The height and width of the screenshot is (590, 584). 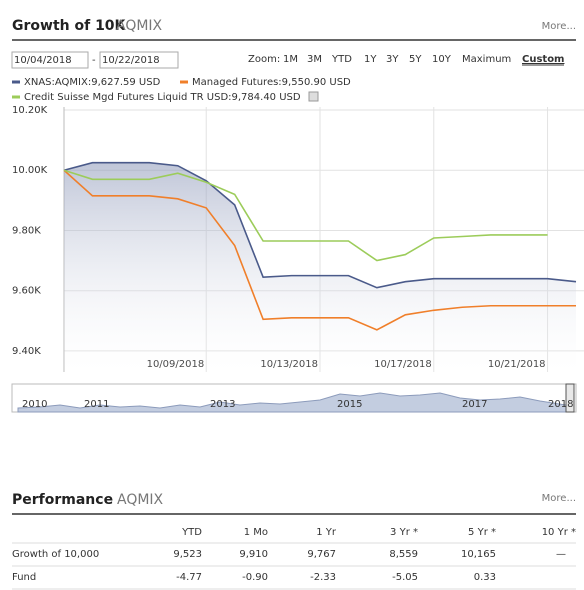 I want to click on column-header: YTD, so click(x=191, y=532).